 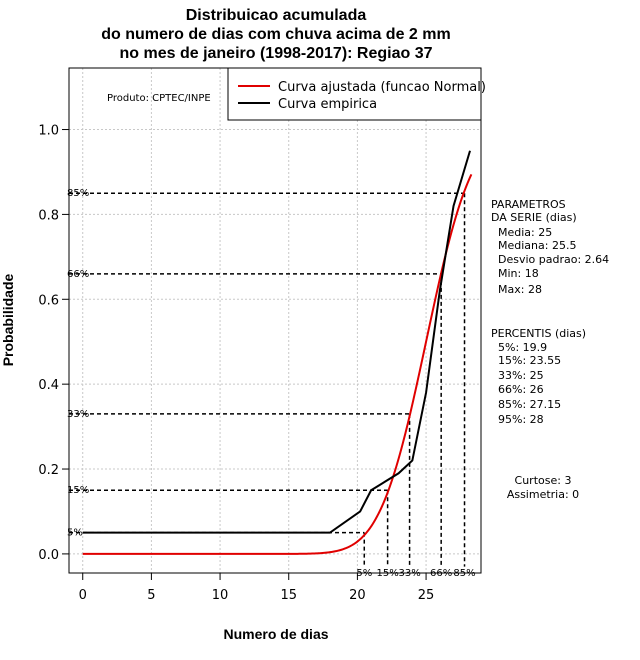 I want to click on percentile-y-label: 66%, so click(x=78, y=274).